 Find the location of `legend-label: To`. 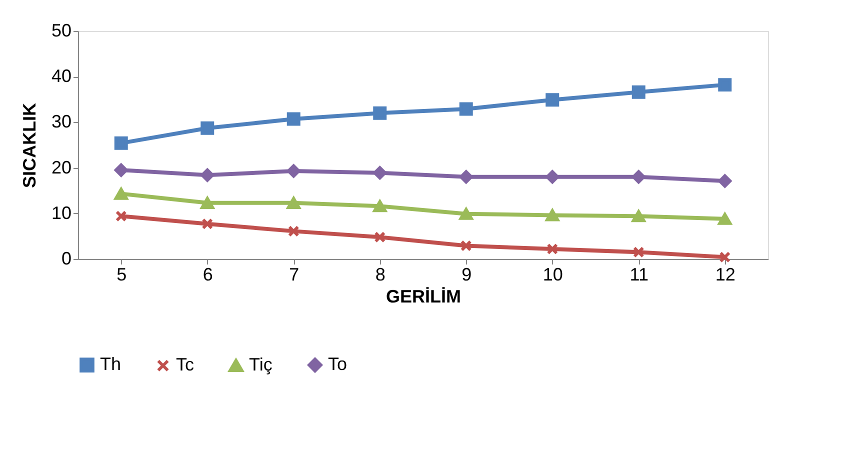

legend-label: To is located at coordinates (338, 364).